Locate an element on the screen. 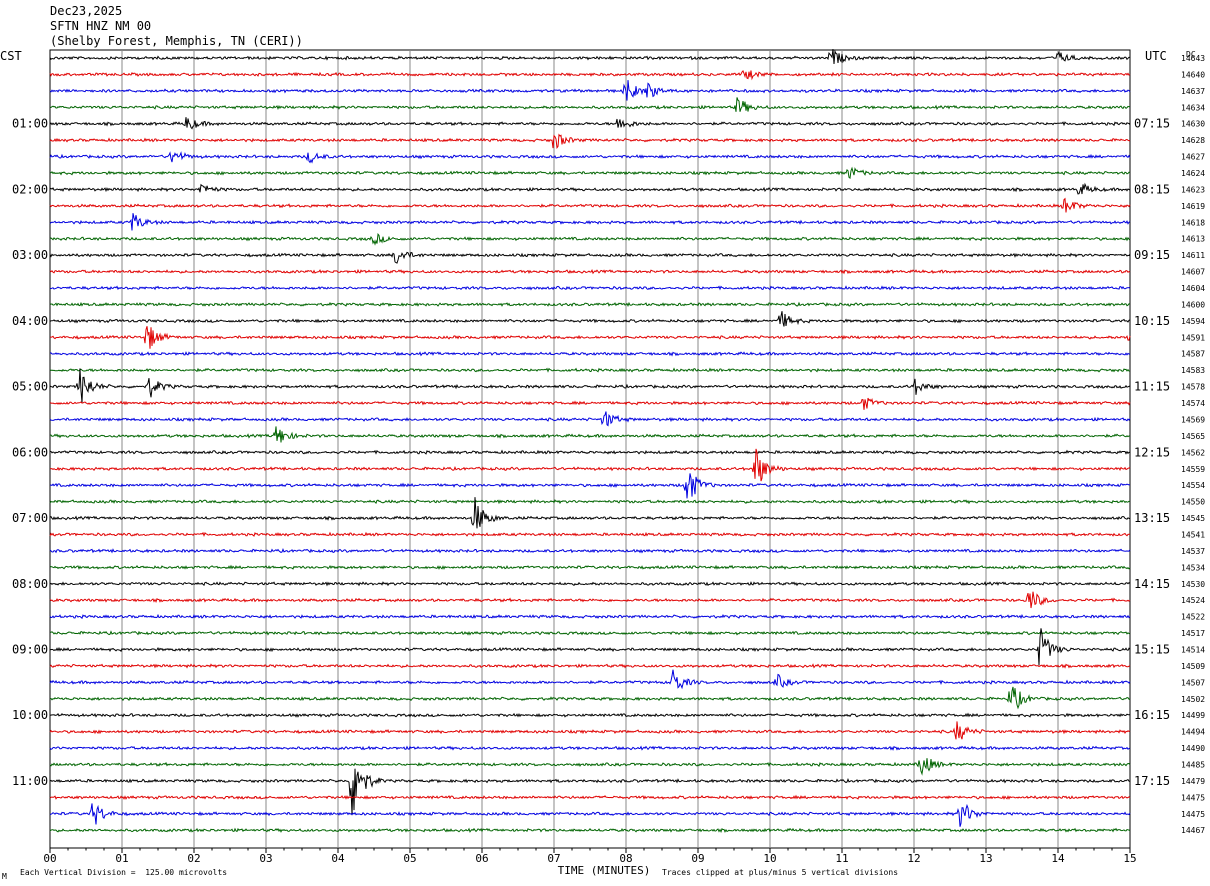 The image size is (1210, 886). right-time-label: 11:15 is located at coordinates (1152, 387).